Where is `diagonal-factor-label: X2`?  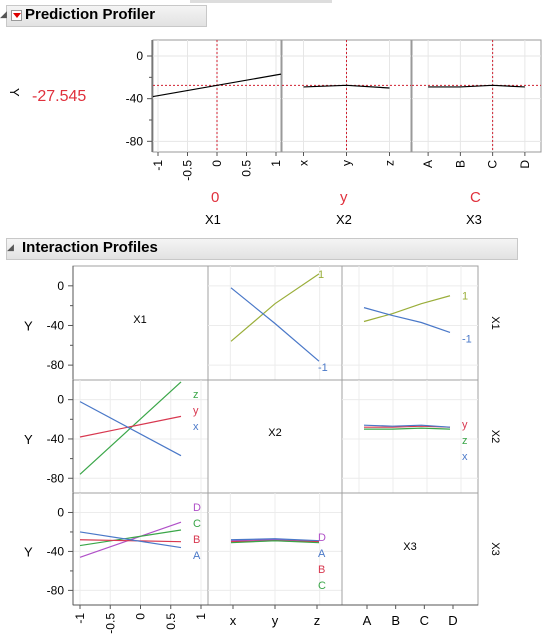 diagonal-factor-label: X2 is located at coordinates (274, 433).